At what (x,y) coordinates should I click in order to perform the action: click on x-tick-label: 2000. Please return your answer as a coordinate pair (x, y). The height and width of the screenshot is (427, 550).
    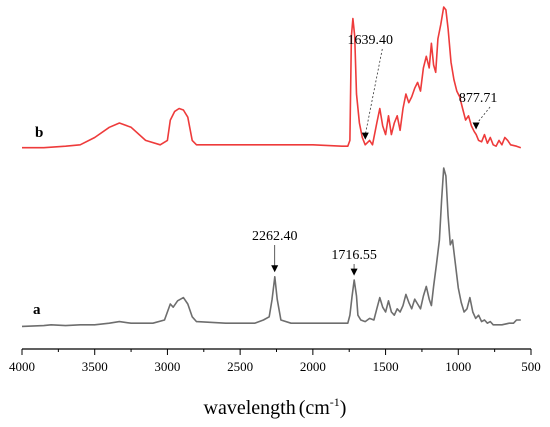
    Looking at the image, I should click on (313, 366).